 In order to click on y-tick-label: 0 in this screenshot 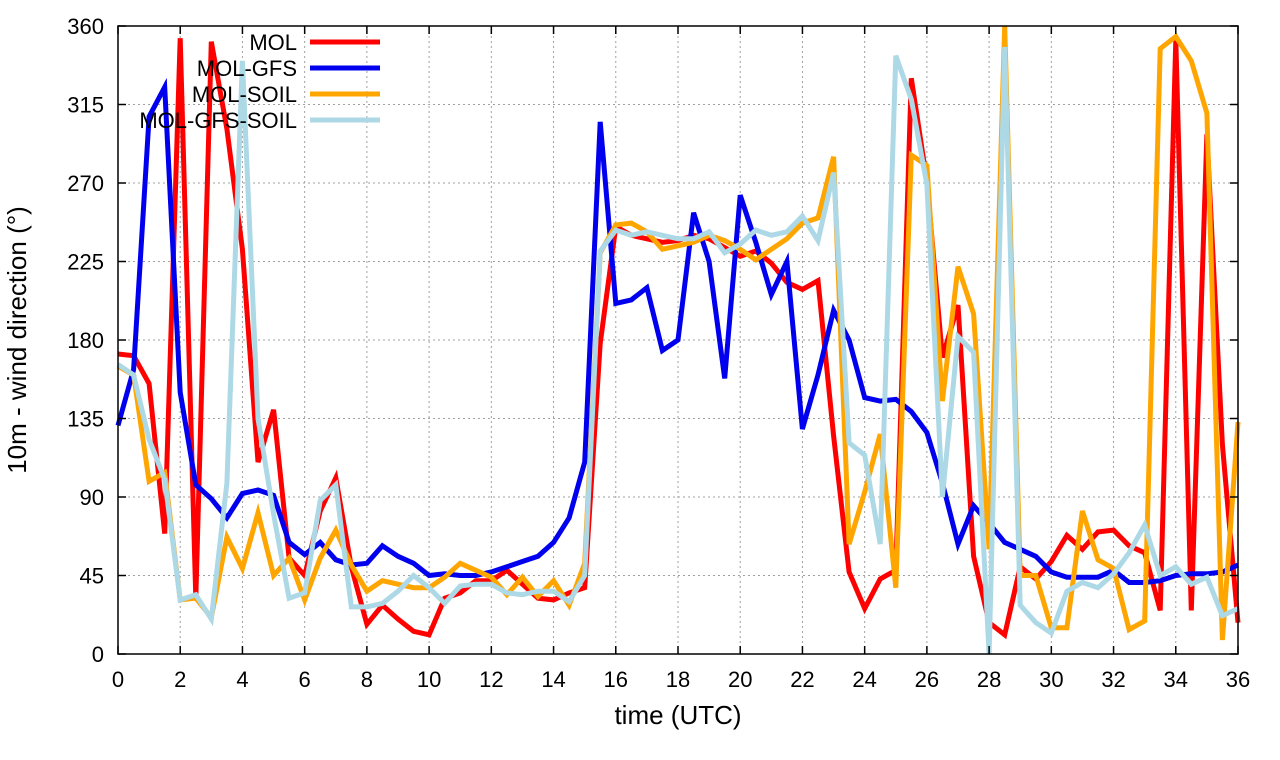, I will do `click(98, 654)`.